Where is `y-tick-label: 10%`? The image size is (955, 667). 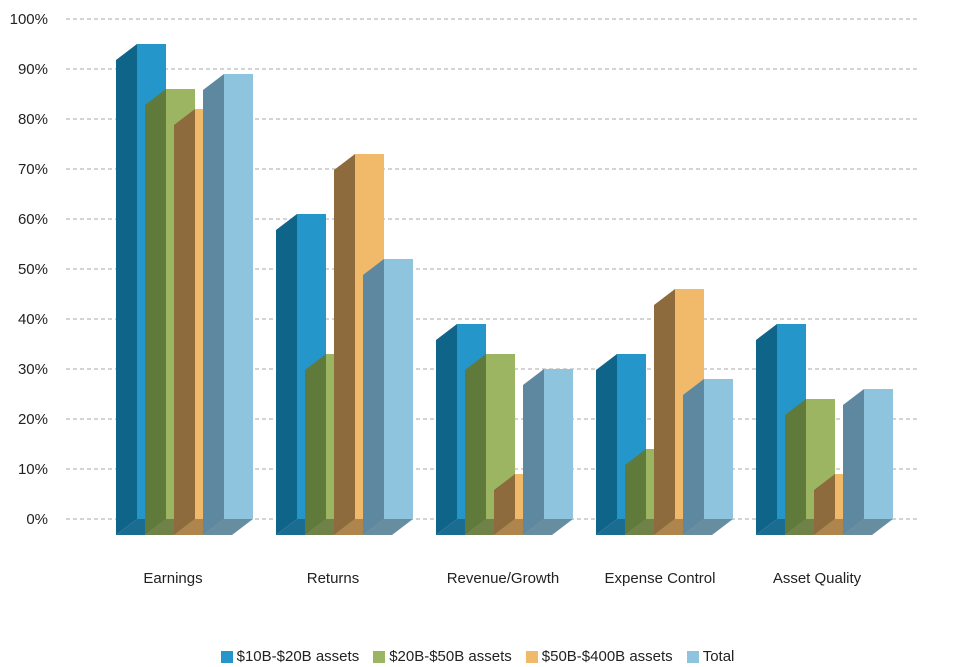
y-tick-label: 10% is located at coordinates (33, 469).